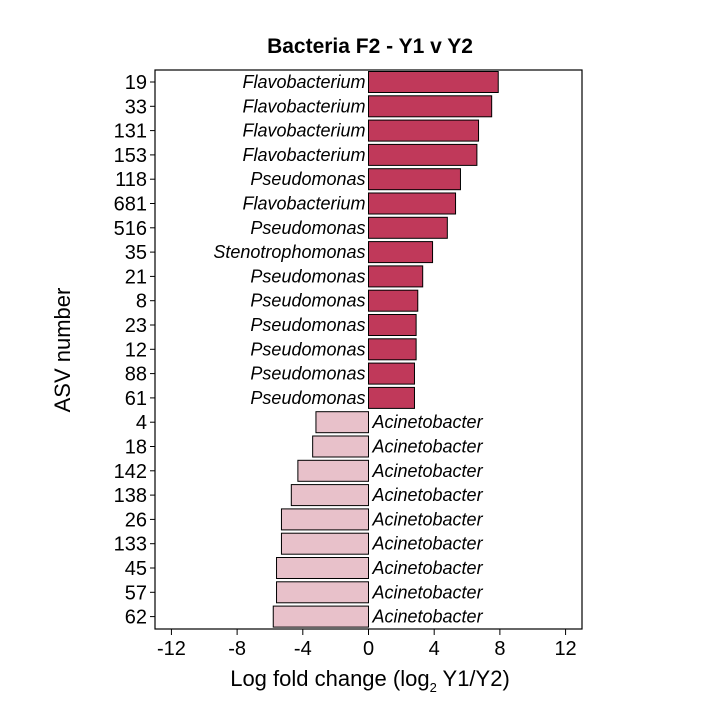  What do you see at coordinates (289, 252) in the screenshot?
I see `genus-label: Stenotrophomonas` at bounding box center [289, 252].